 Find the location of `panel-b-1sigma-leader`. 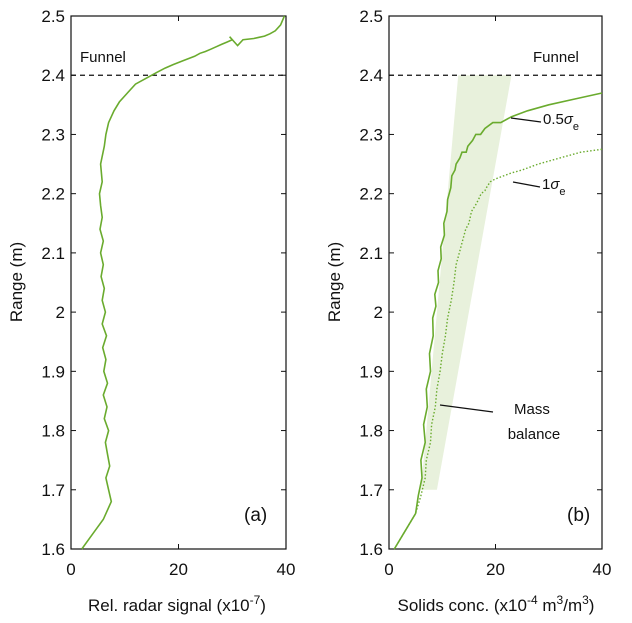

panel-b-1sigma-leader is located at coordinates (526, 184).